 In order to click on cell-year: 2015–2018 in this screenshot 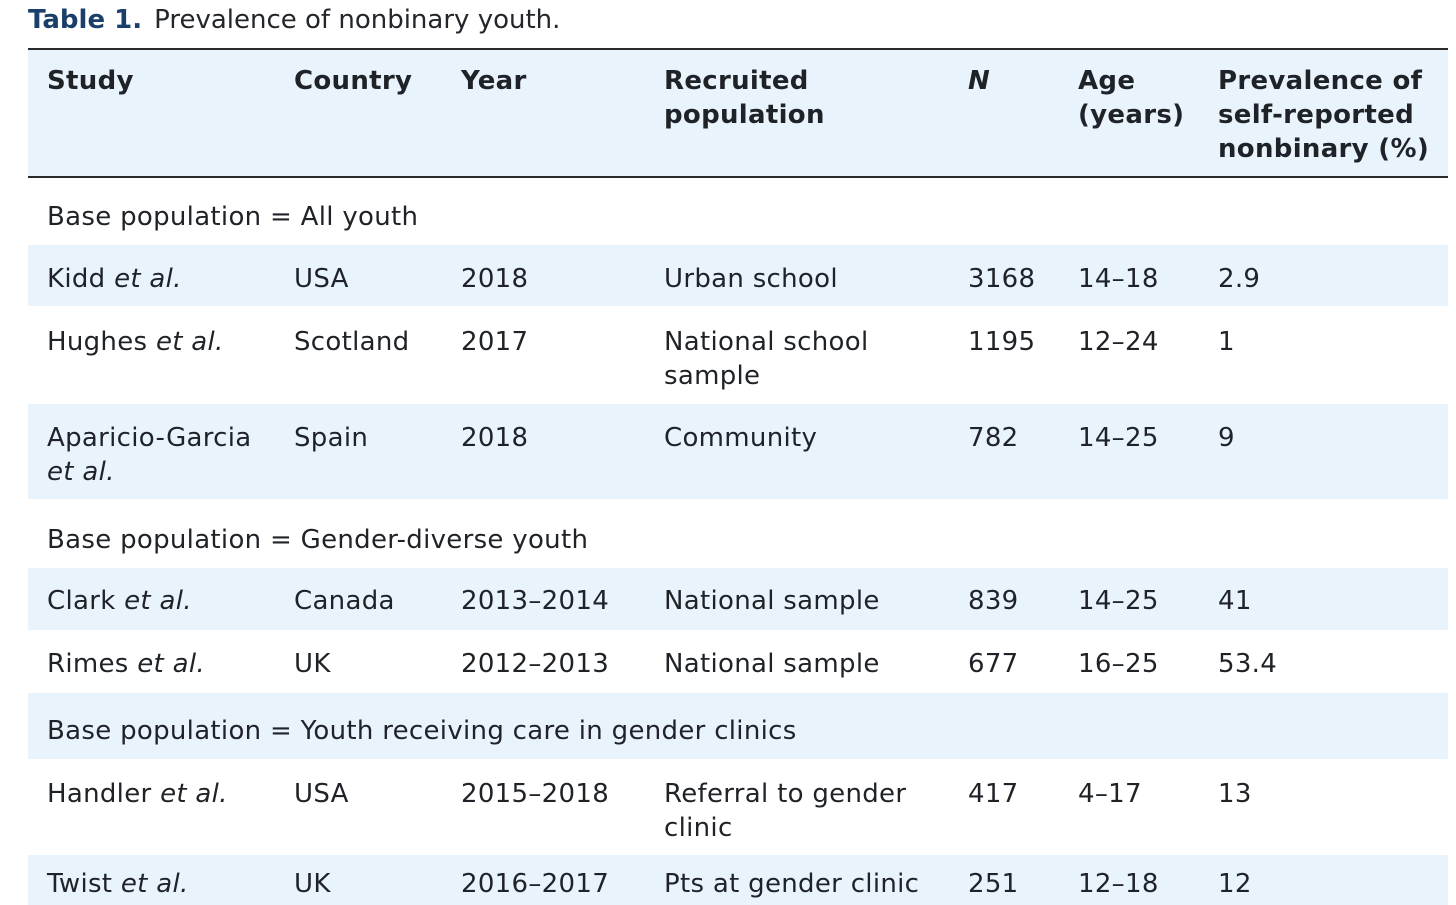, I will do `click(535, 794)`.